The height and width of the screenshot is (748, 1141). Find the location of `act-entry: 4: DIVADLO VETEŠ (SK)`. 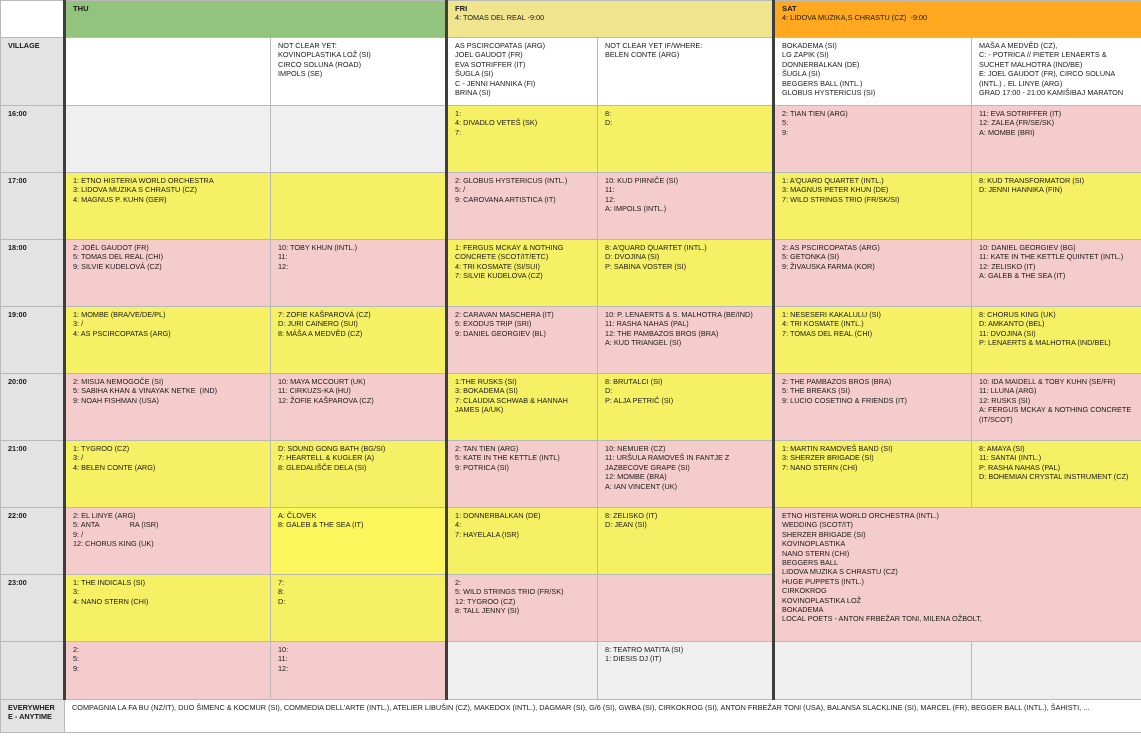

act-entry: 4: DIVADLO VETEŠ (SK) is located at coordinates (496, 123).